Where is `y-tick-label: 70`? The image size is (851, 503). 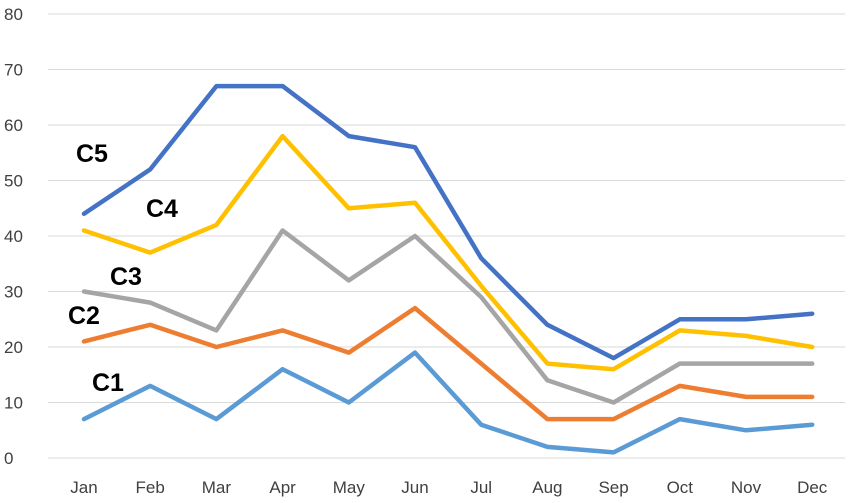
y-tick-label: 70 is located at coordinates (13, 70).